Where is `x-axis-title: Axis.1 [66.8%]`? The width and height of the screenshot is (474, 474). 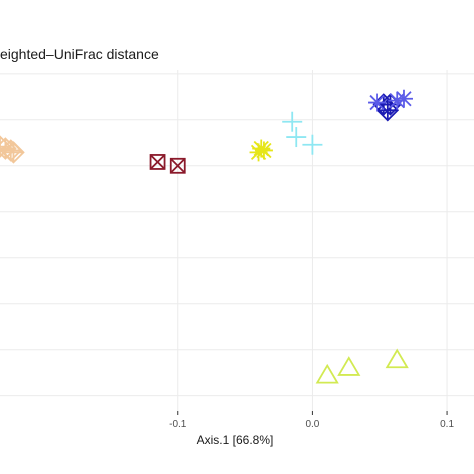
x-axis-title: Axis.1 [66.8%] is located at coordinates (235, 440).